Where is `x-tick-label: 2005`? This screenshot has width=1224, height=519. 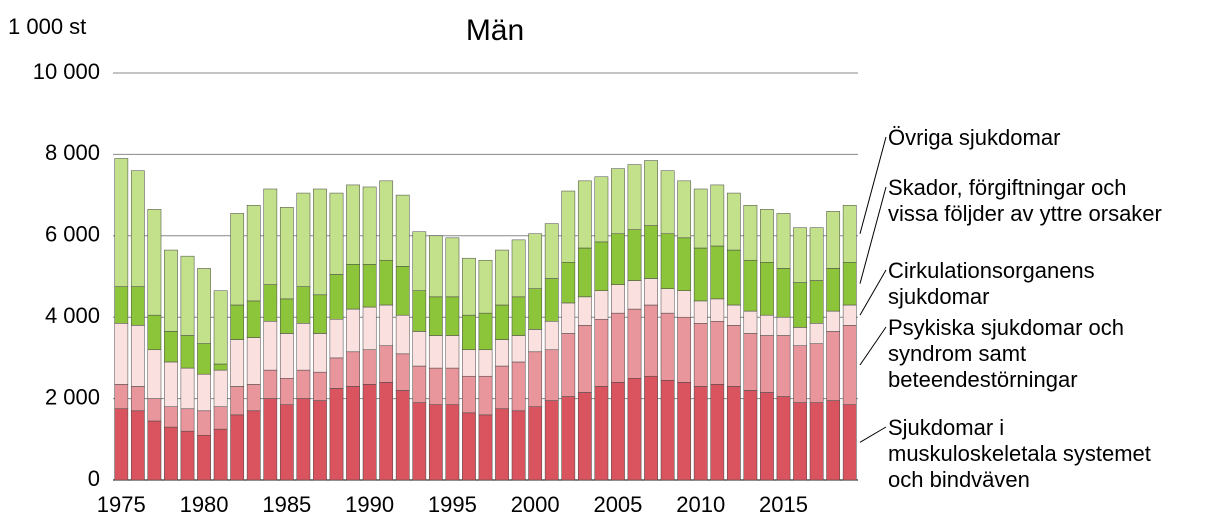 x-tick-label: 2005 is located at coordinates (617, 504).